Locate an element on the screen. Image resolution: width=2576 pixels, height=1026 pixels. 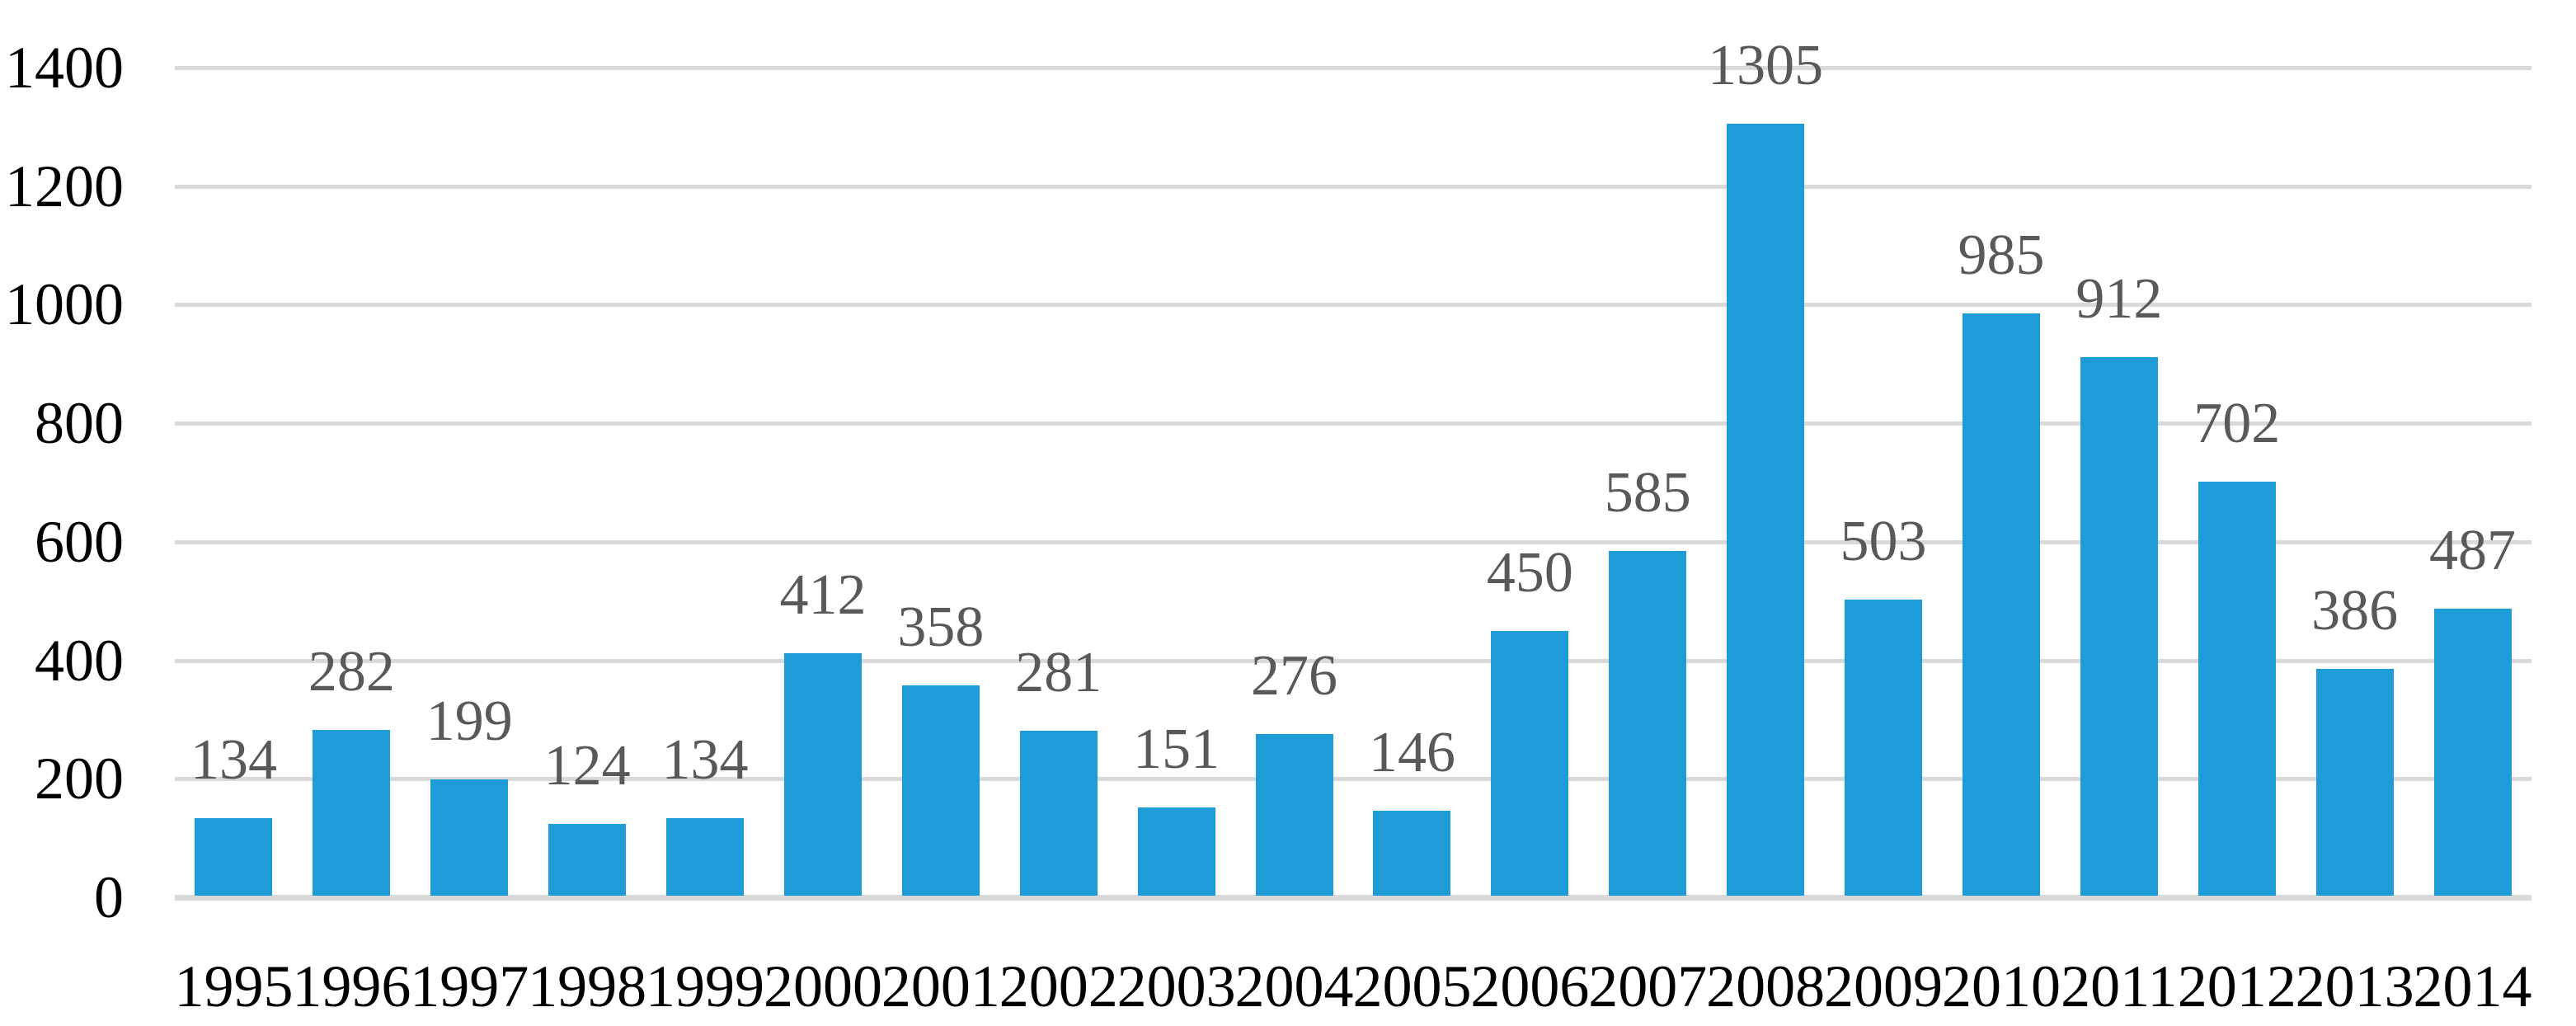
x-axis-tick-label: 1997 is located at coordinates (469, 986).